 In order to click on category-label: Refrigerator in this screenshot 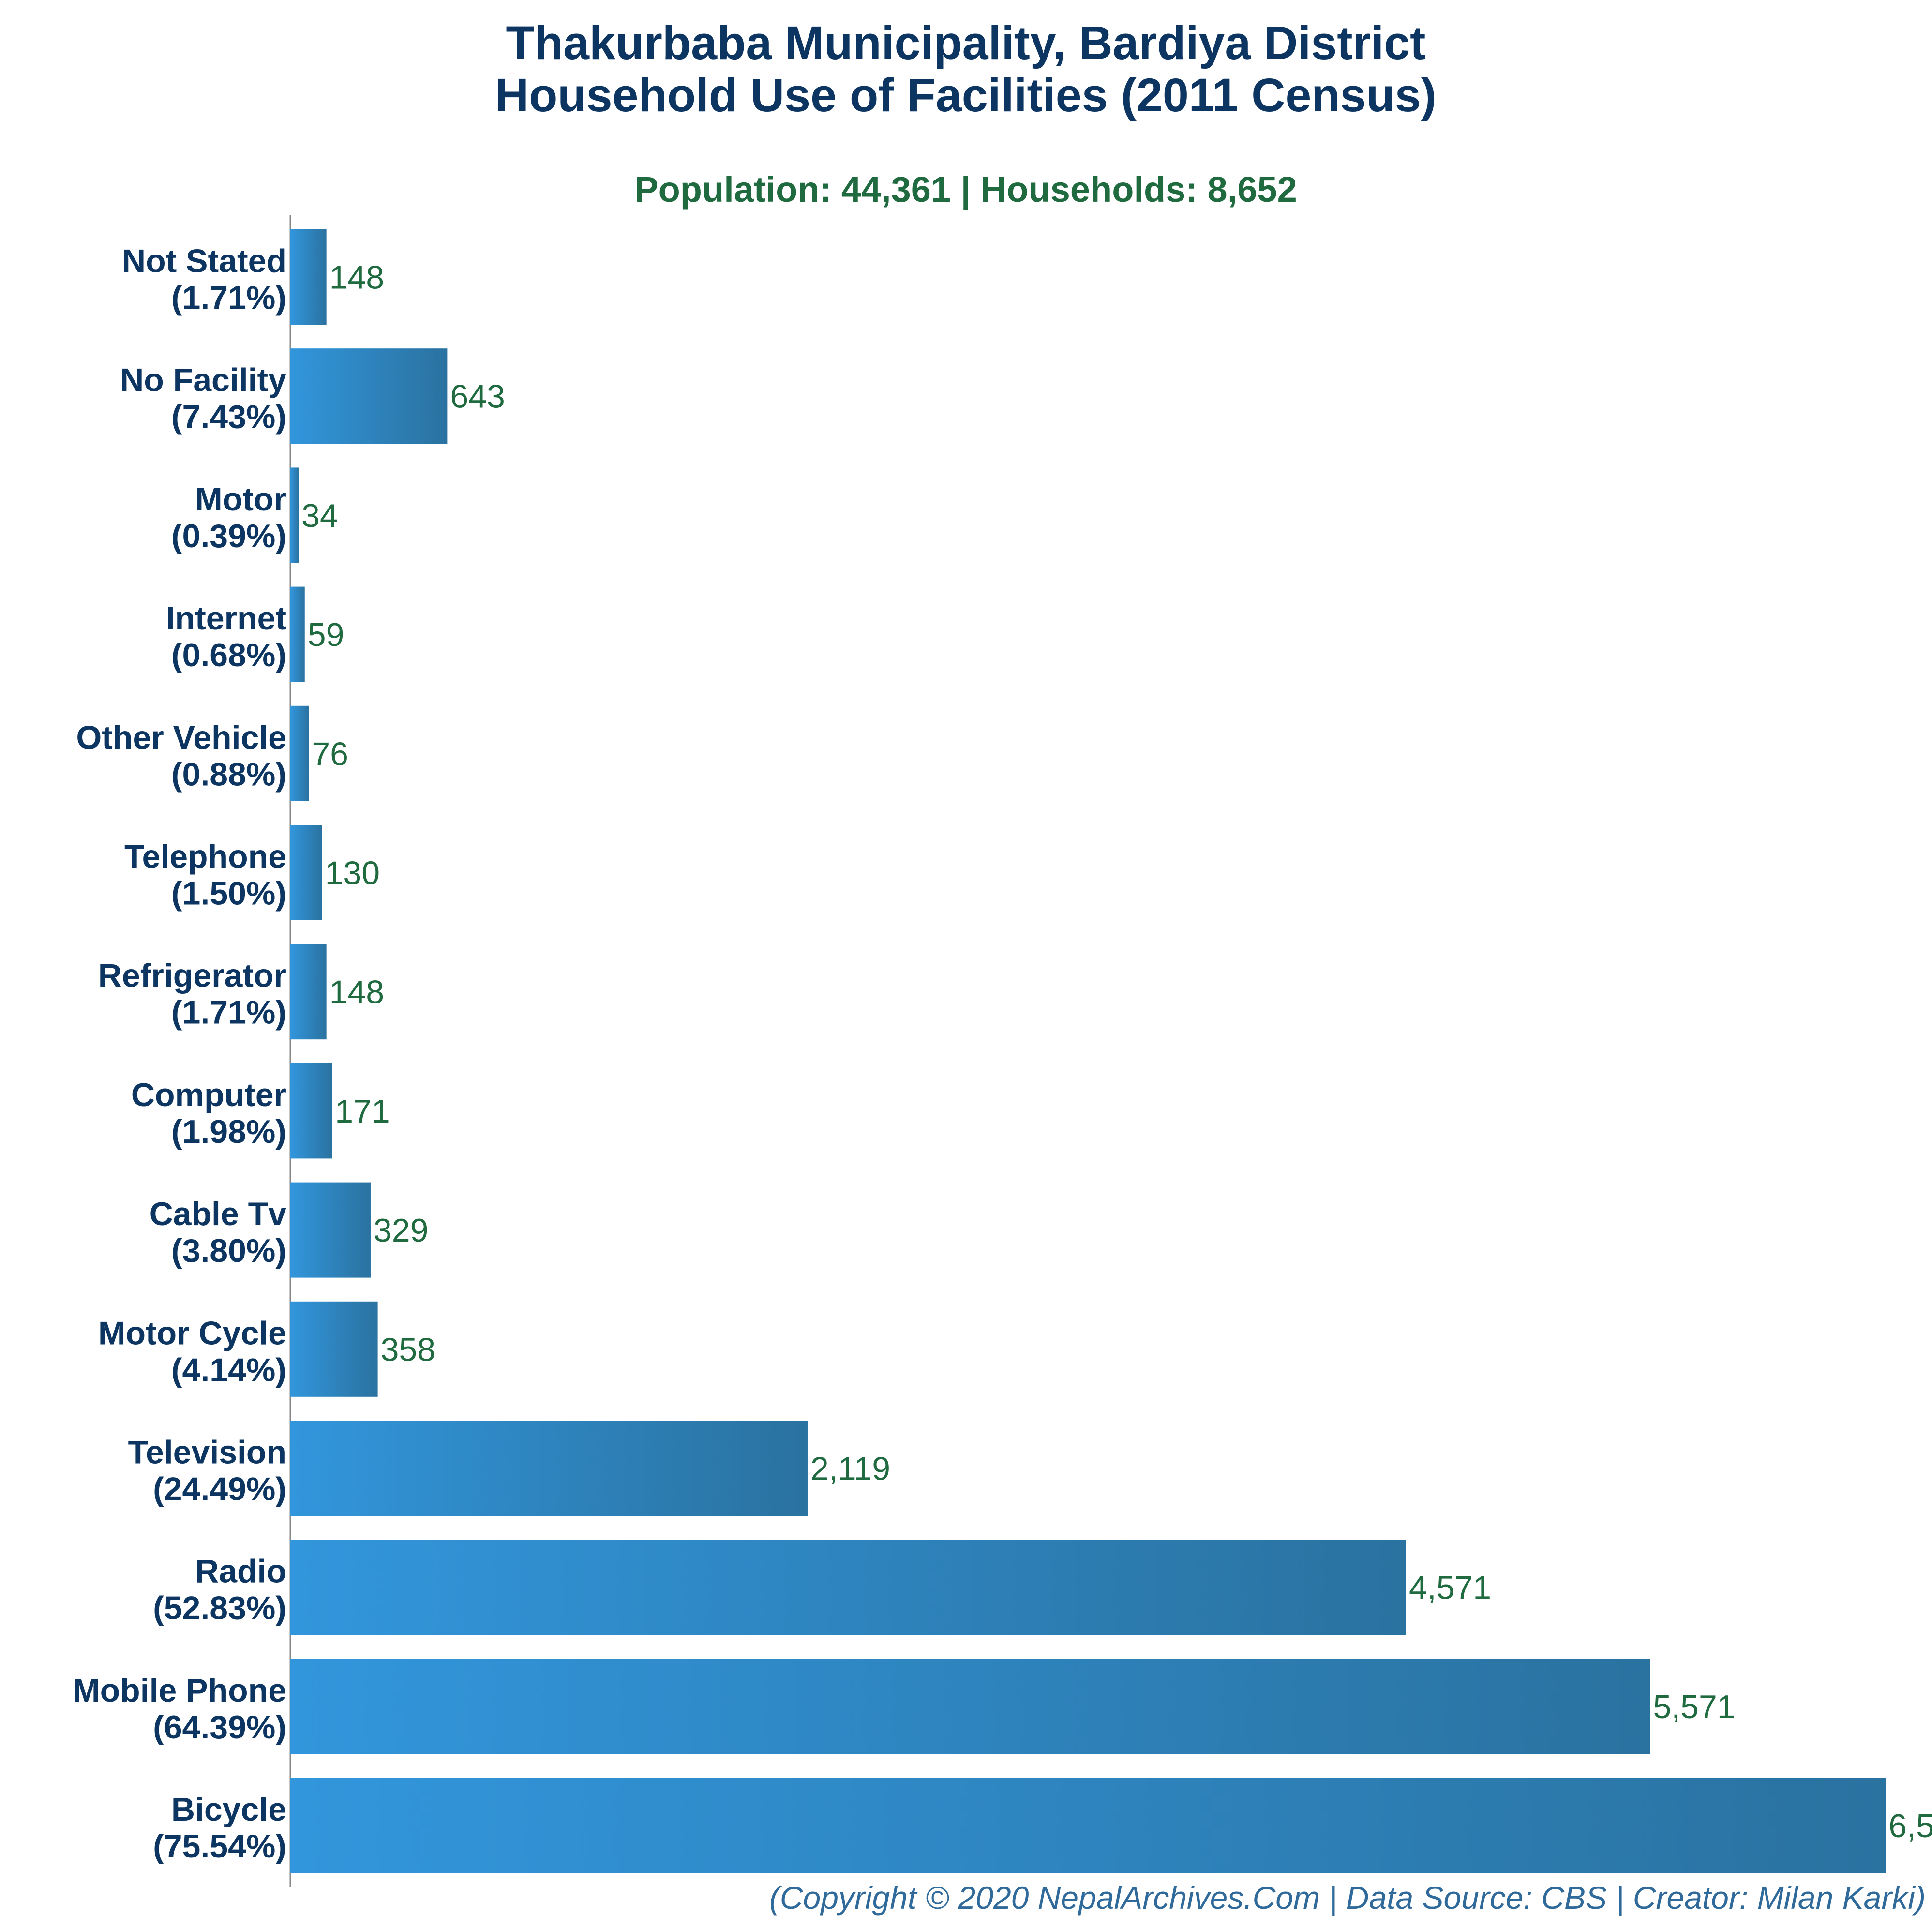, I will do `click(192, 976)`.